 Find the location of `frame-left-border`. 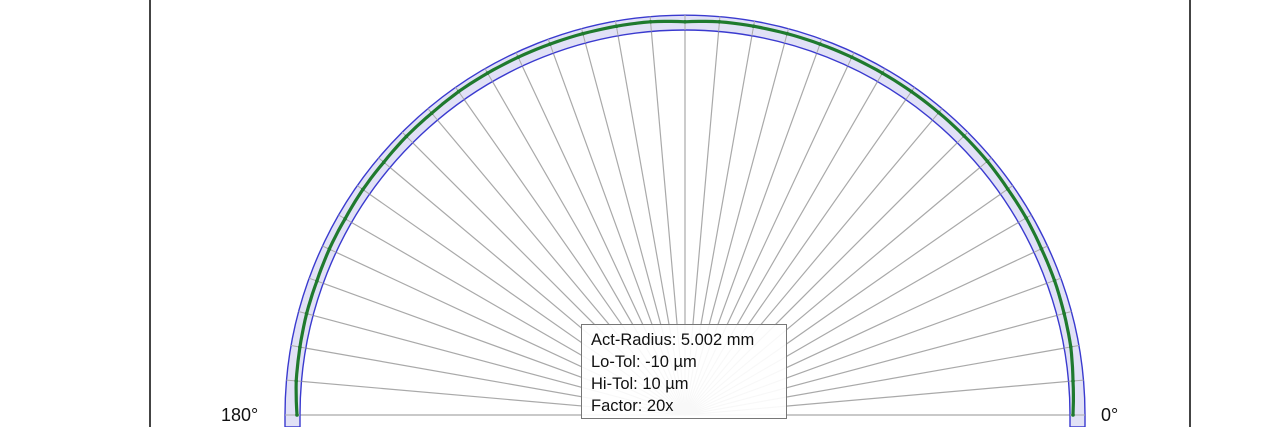

frame-left-border is located at coordinates (150, 213).